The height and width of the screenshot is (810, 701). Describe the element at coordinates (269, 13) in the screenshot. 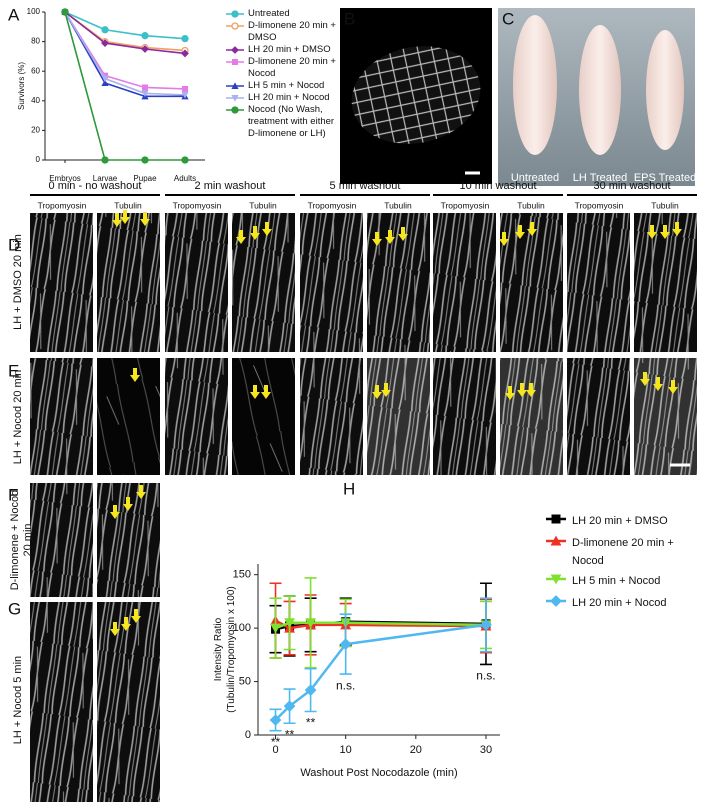

I see `legend-label: Untreated` at that location.